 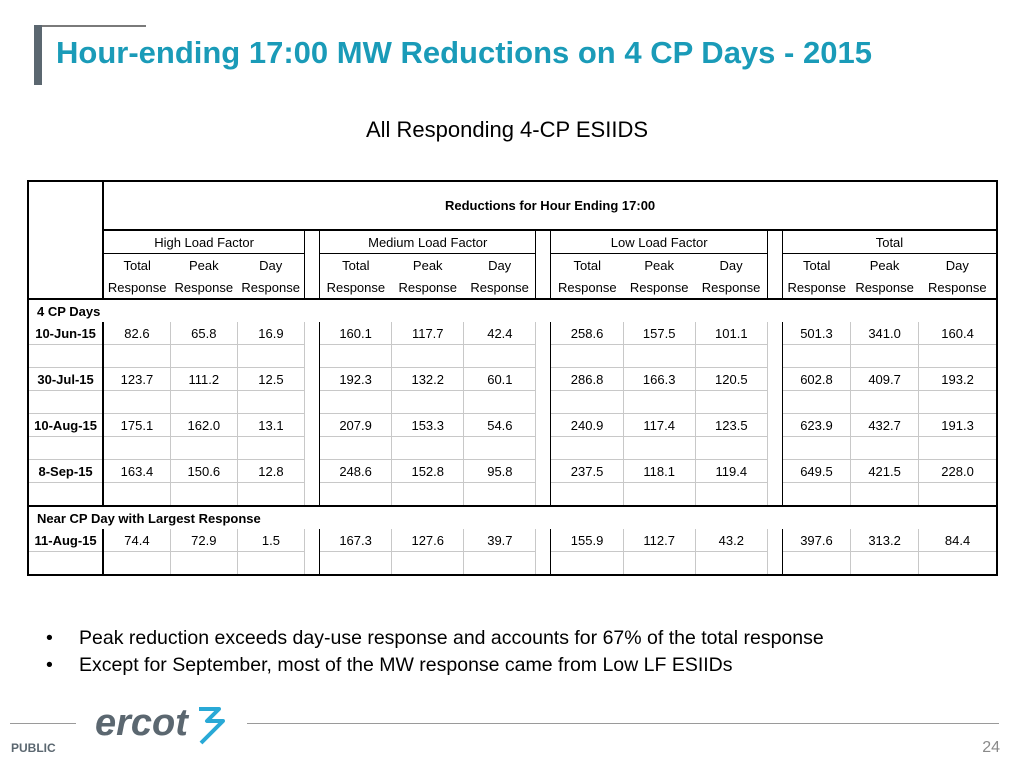 What do you see at coordinates (38, 55) in the screenshot?
I see `title-accent-bar` at bounding box center [38, 55].